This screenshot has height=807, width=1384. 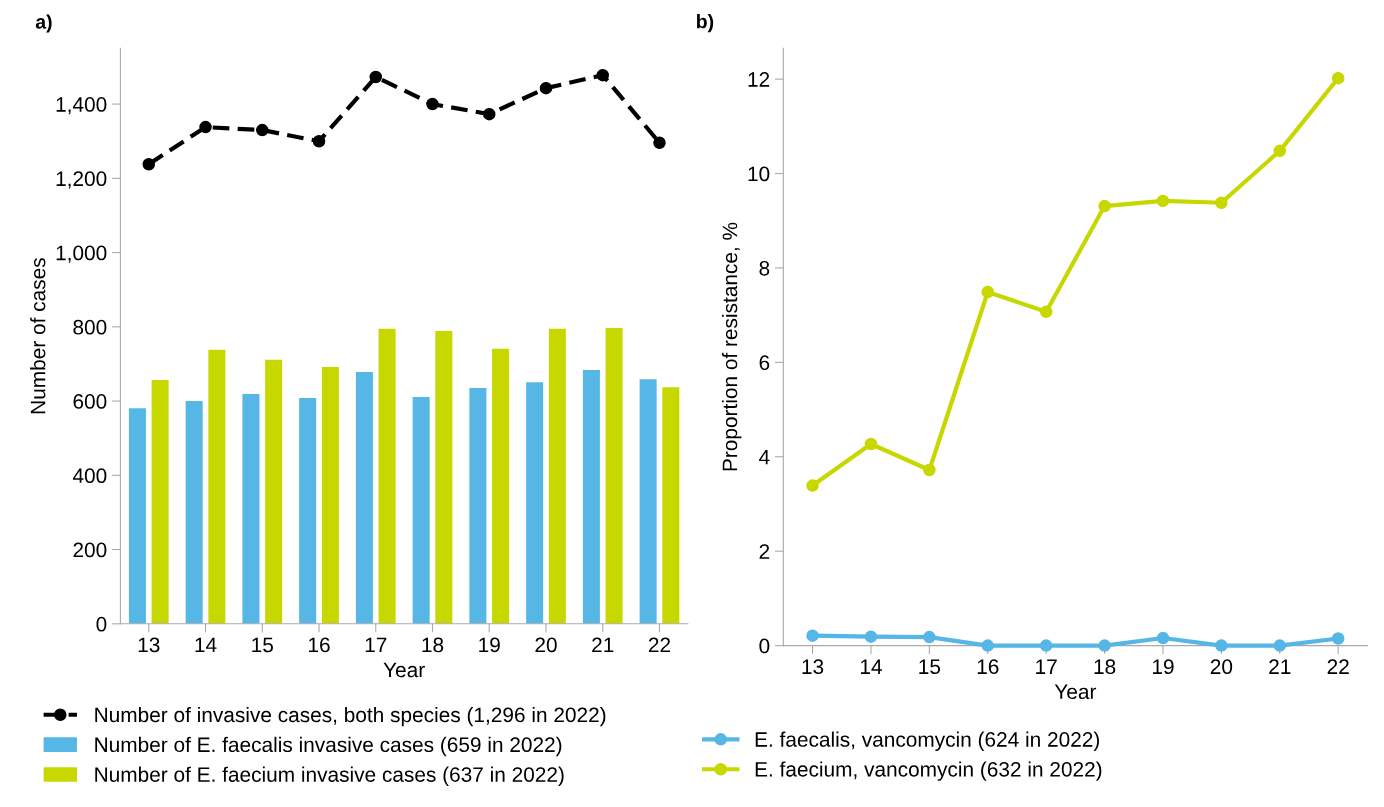 What do you see at coordinates (90, 327) in the screenshot?
I see `y-tick-label: 800` at bounding box center [90, 327].